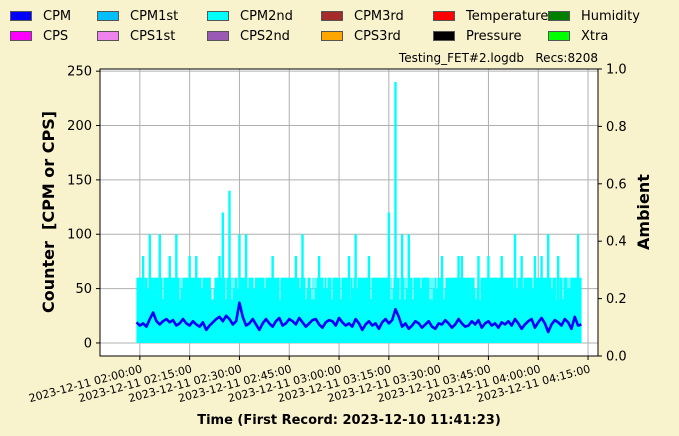 The width and height of the screenshot is (679, 436). I want to click on y-tick-label: 250, so click(79, 72).